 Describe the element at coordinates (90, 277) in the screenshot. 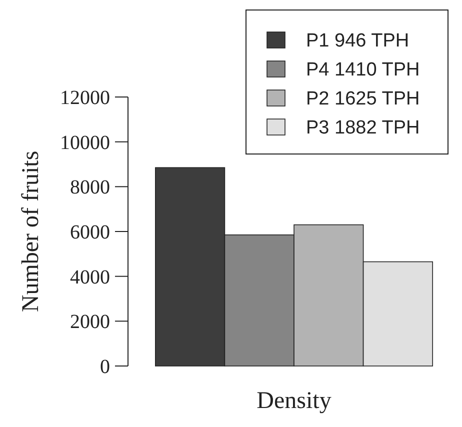

I see `y-tick-label: 4000` at that location.